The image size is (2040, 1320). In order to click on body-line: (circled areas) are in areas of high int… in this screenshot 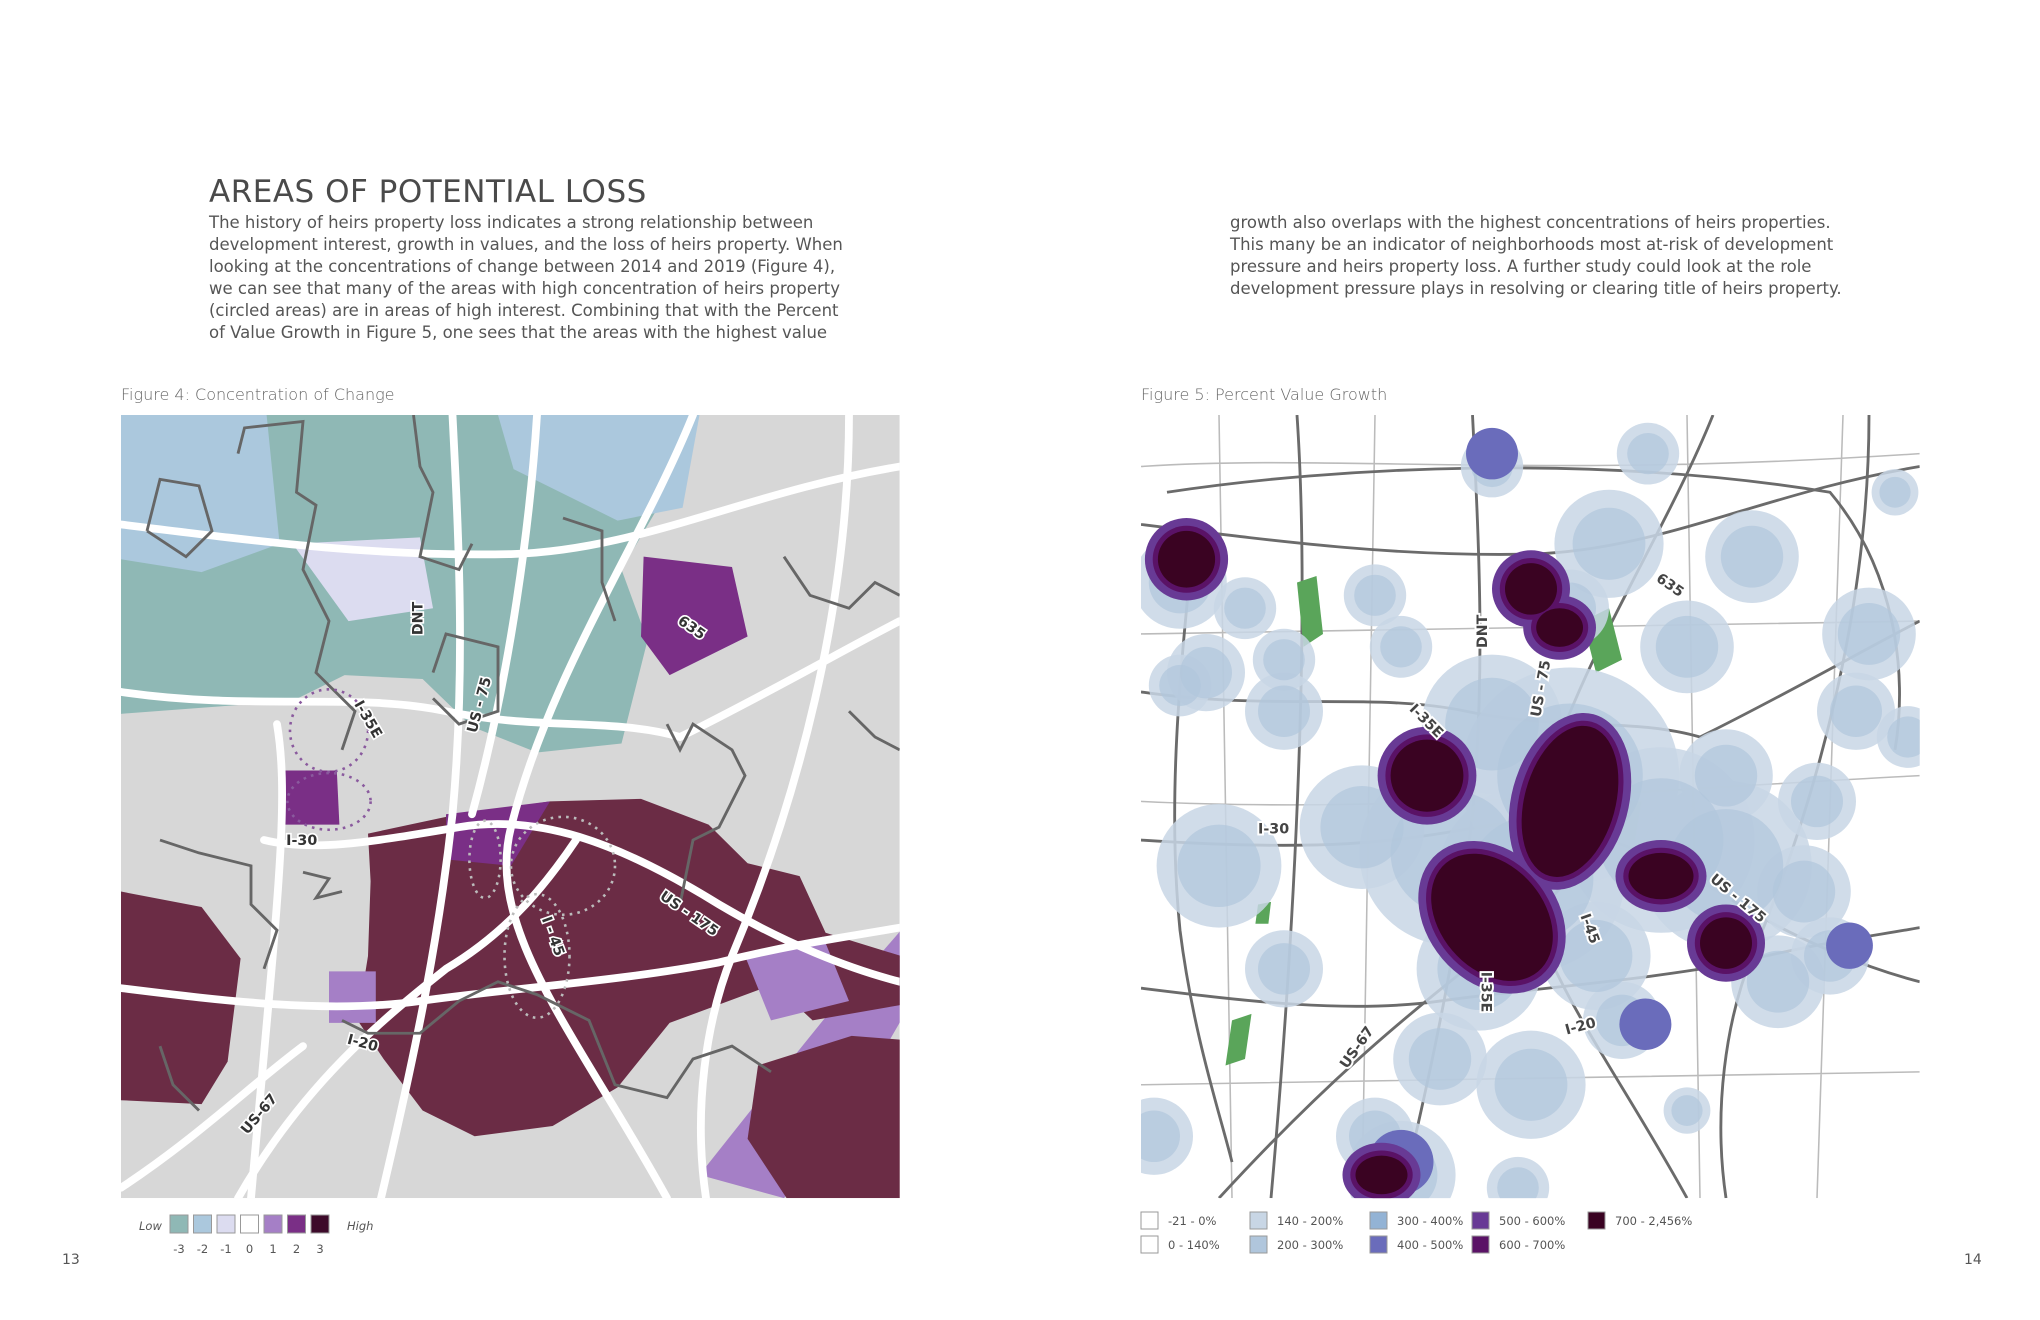, I will do `click(524, 310)`.